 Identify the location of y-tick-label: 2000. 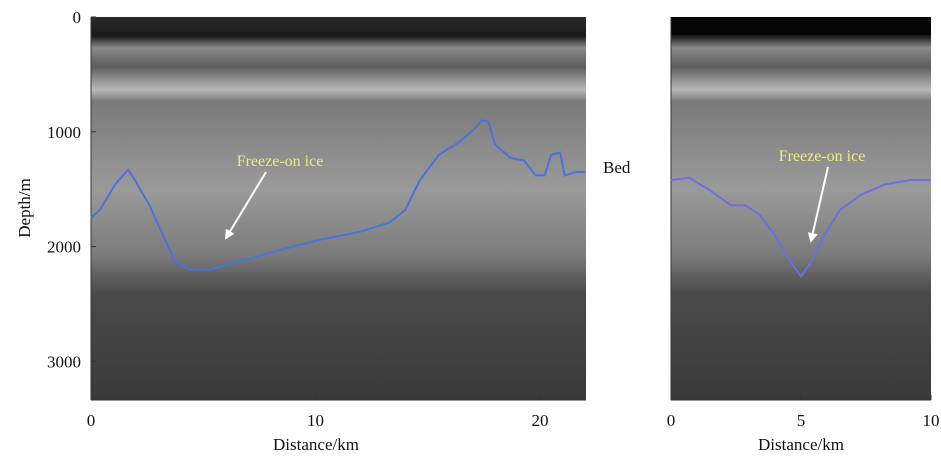
(64, 247).